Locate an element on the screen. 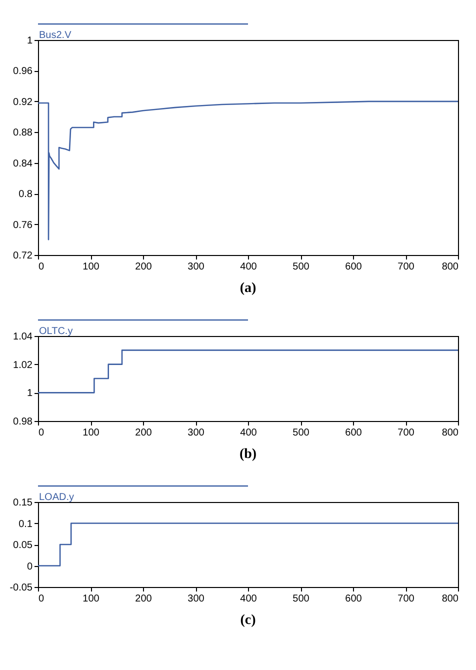 Image resolution: width=476 pixels, height=670 pixels. text: Bus2.V is located at coordinates (55, 35).